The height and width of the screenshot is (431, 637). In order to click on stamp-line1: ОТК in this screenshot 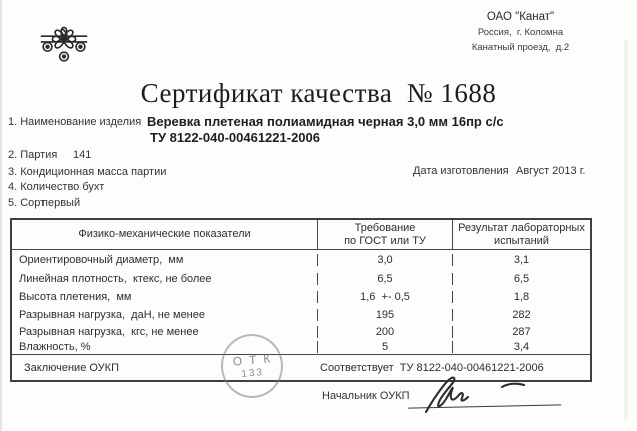, I will do `click(255, 359)`.